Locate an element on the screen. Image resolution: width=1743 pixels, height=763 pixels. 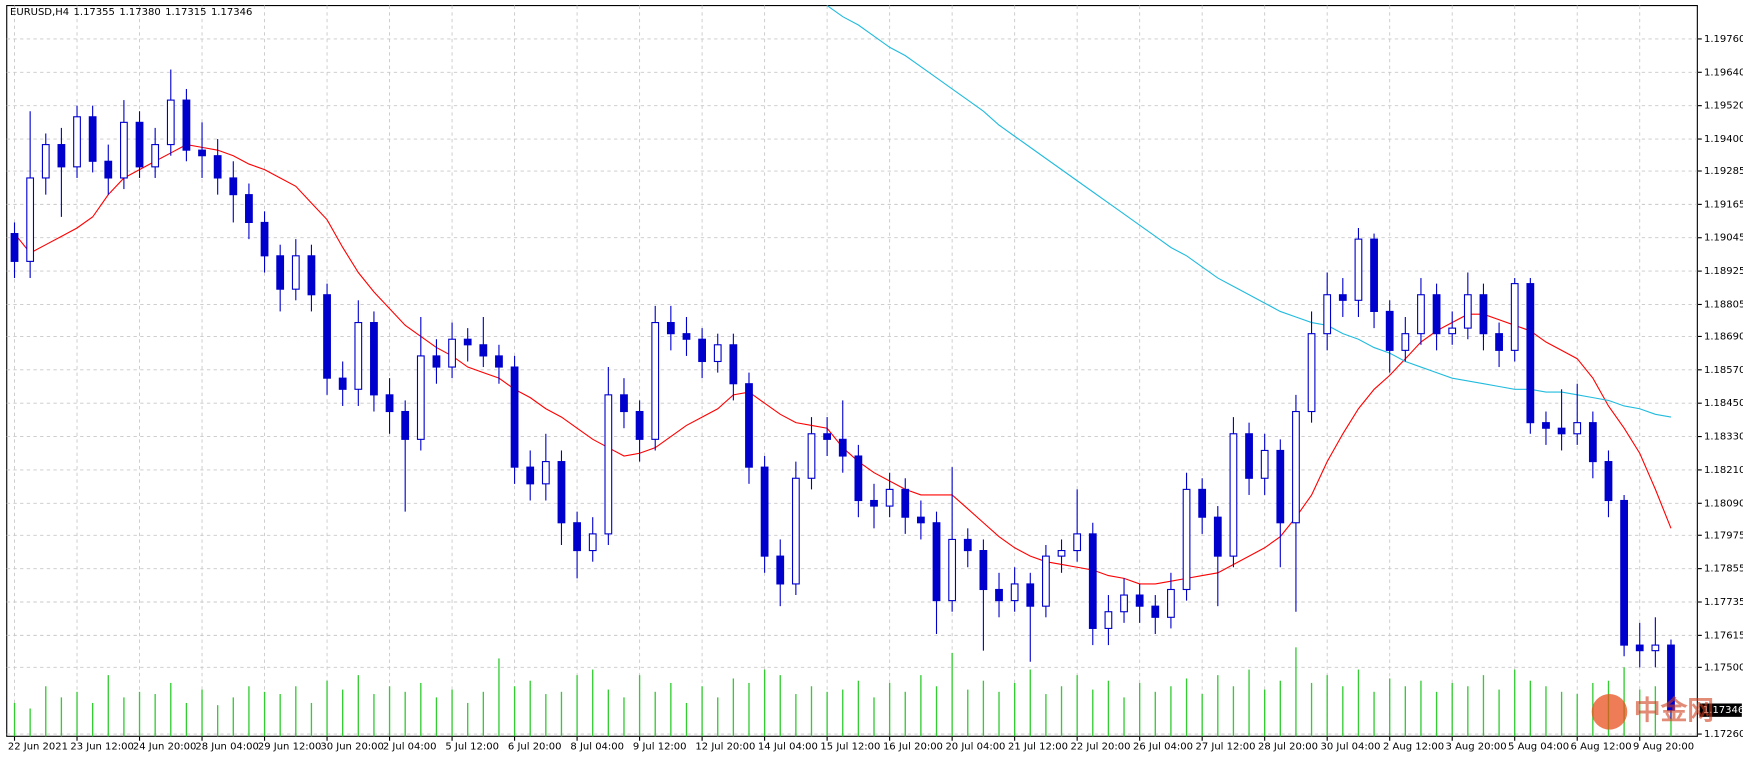
x-tick-label: 6 Aug 12:00 is located at coordinates (1601, 746).